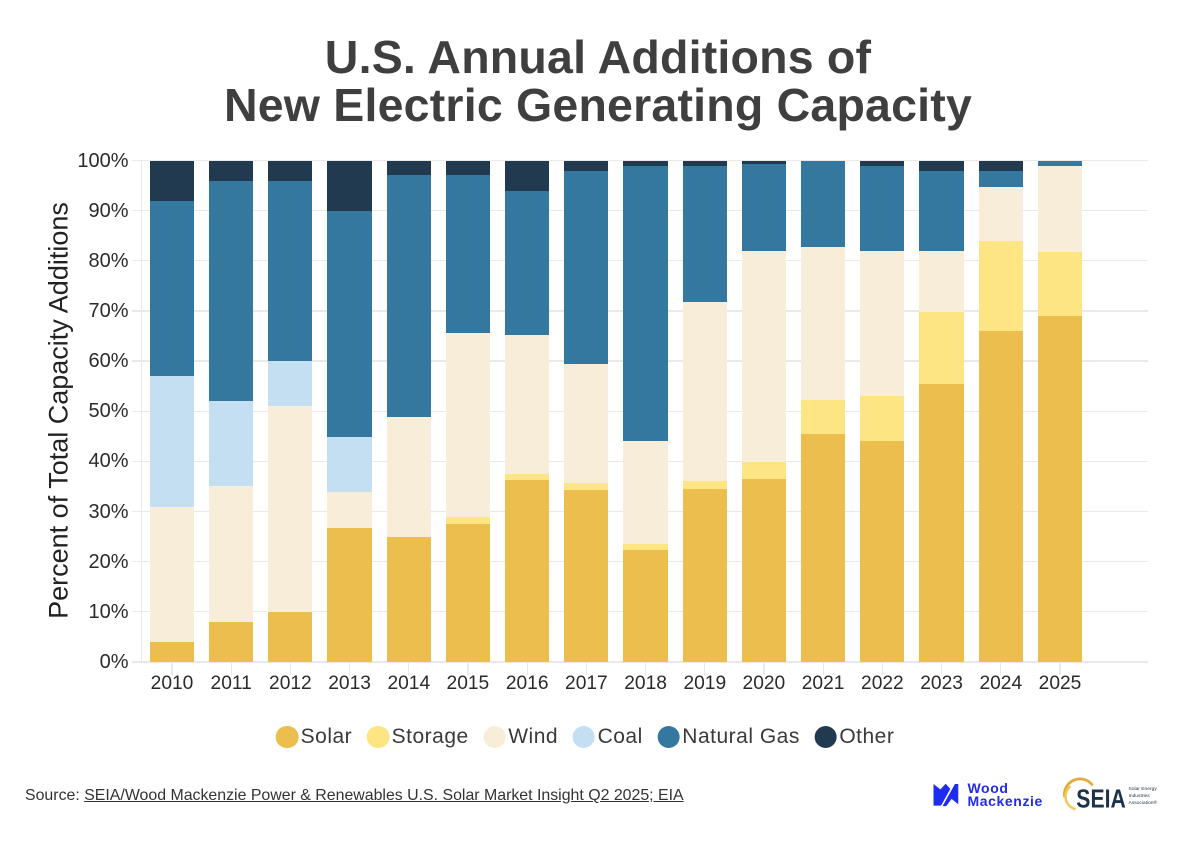  What do you see at coordinates (1140, 796) in the screenshot?
I see `svg-text: Industries` at bounding box center [1140, 796].